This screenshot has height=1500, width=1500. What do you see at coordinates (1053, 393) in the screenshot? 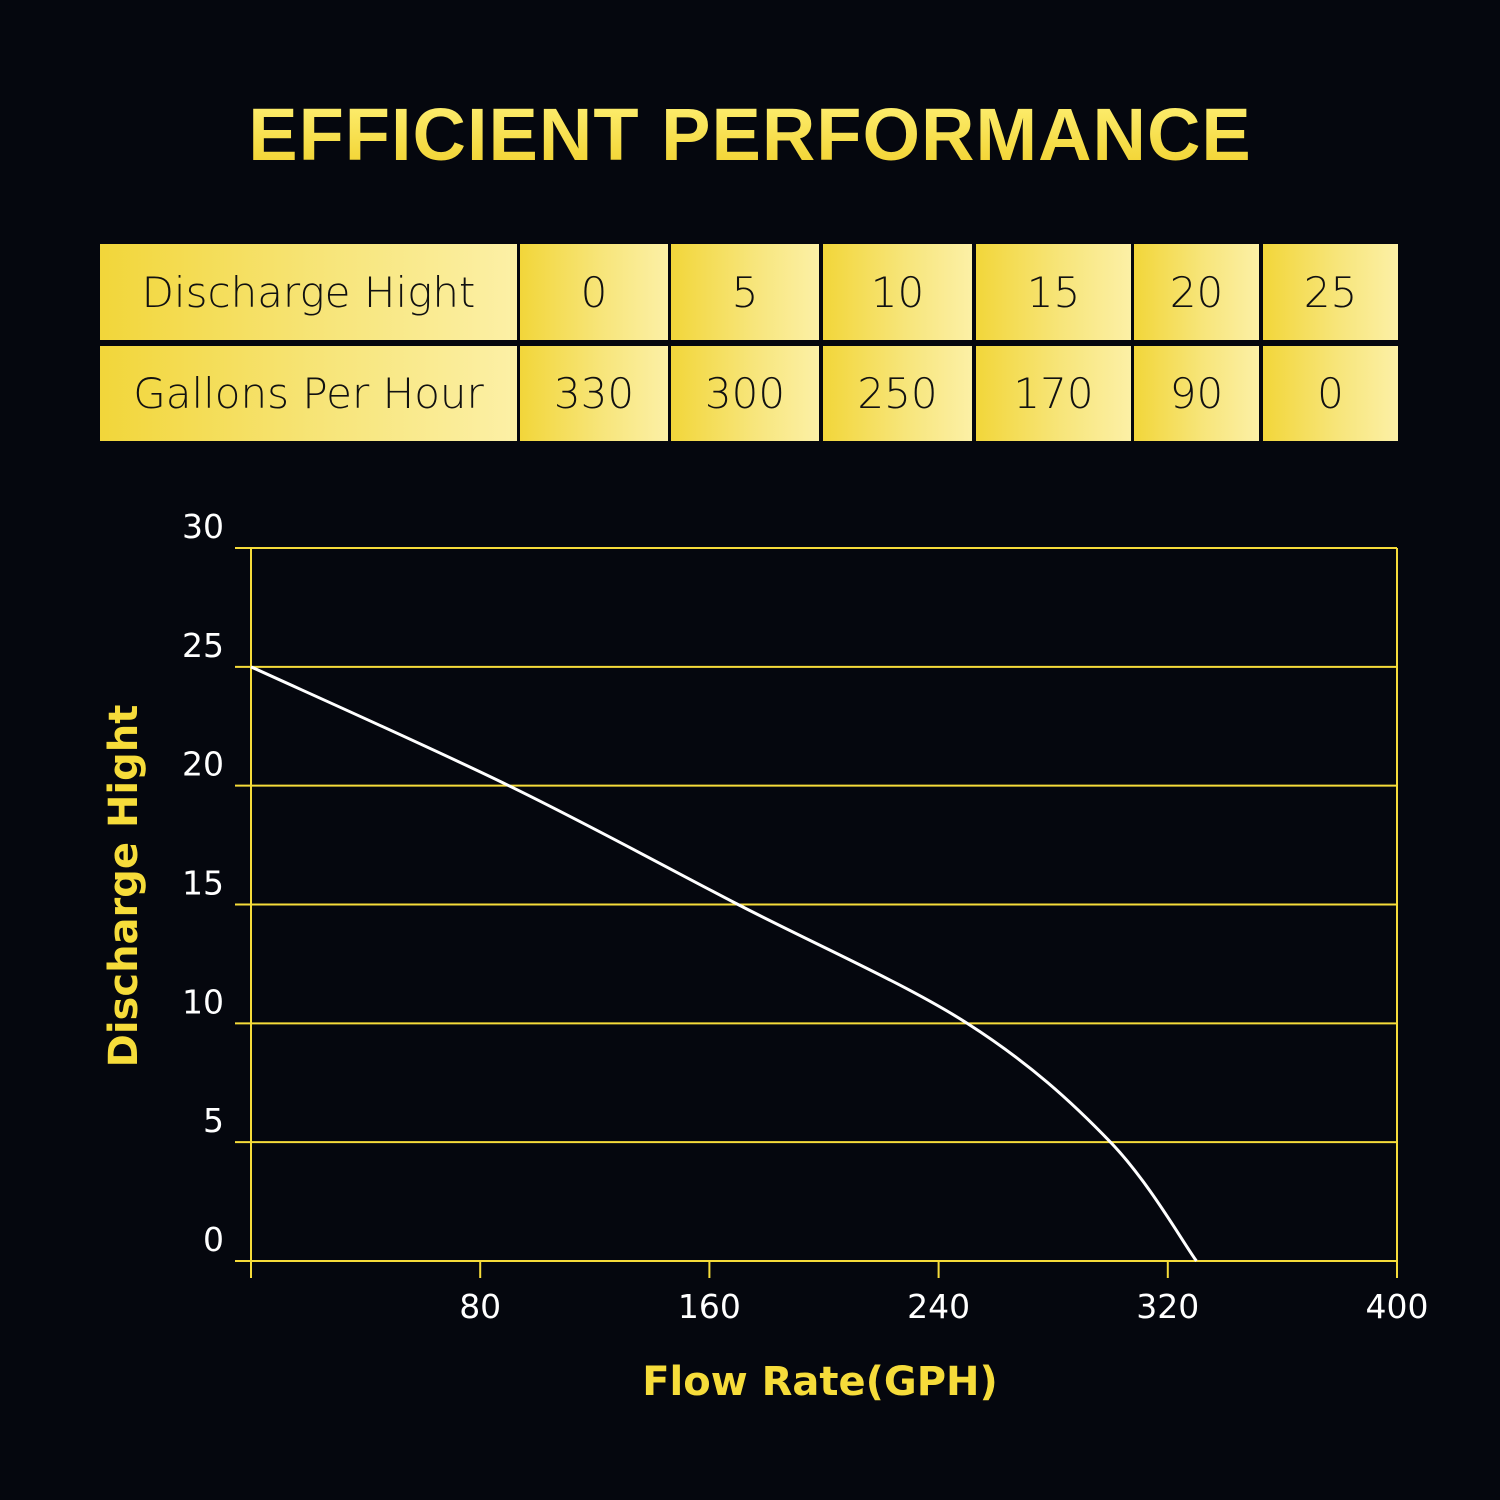
I see `table-cell: 170` at bounding box center [1053, 393].